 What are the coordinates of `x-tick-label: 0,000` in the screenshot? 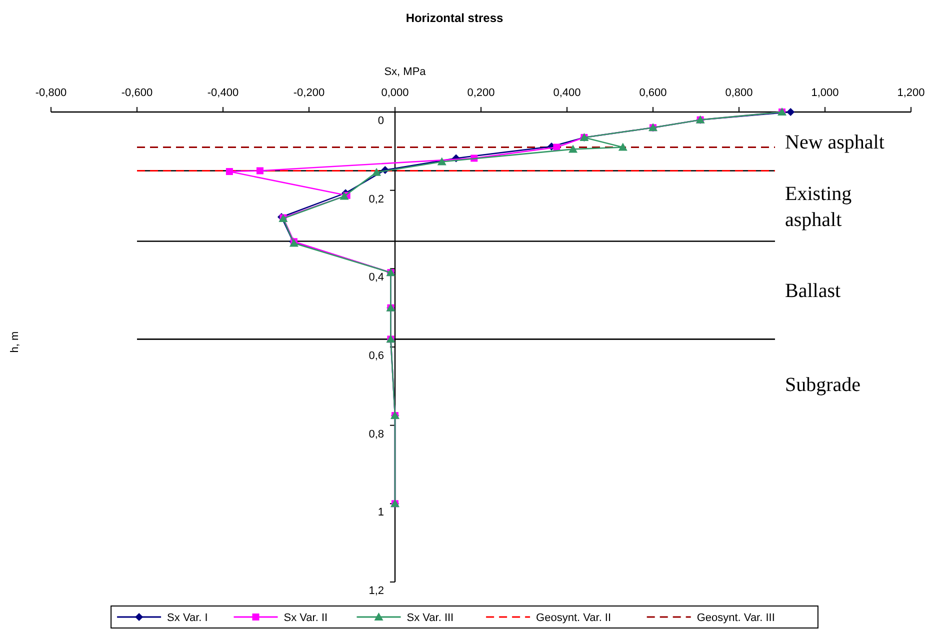 It's located at (395, 93).